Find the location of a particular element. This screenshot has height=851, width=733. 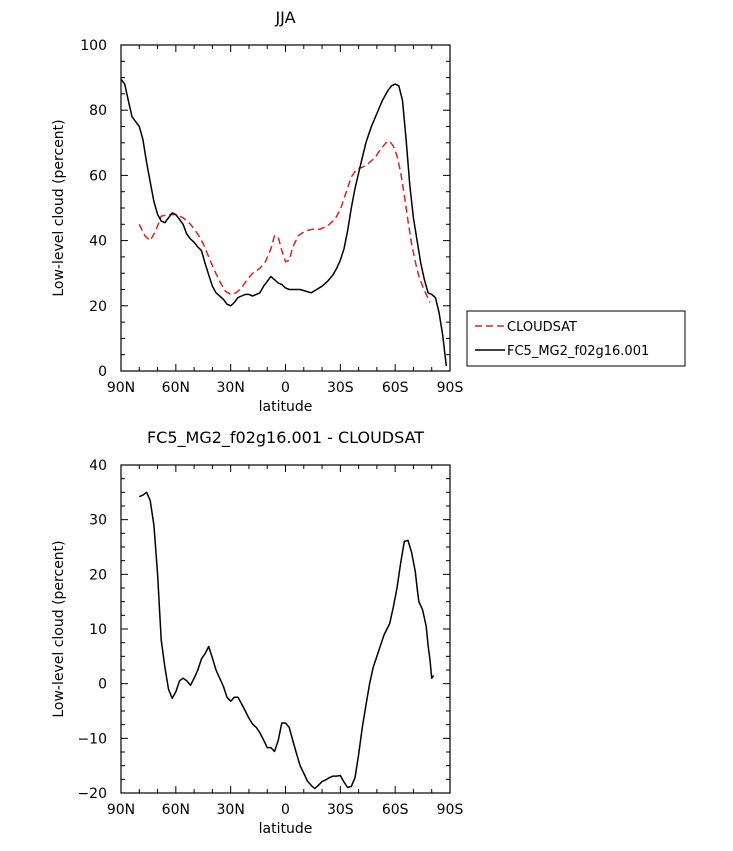

y-tick-label: 10 is located at coordinates (98, 630).